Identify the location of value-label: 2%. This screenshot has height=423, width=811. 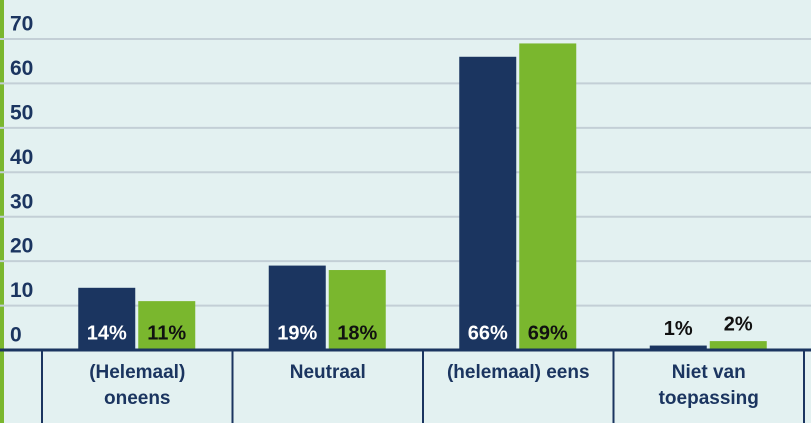
(738, 324).